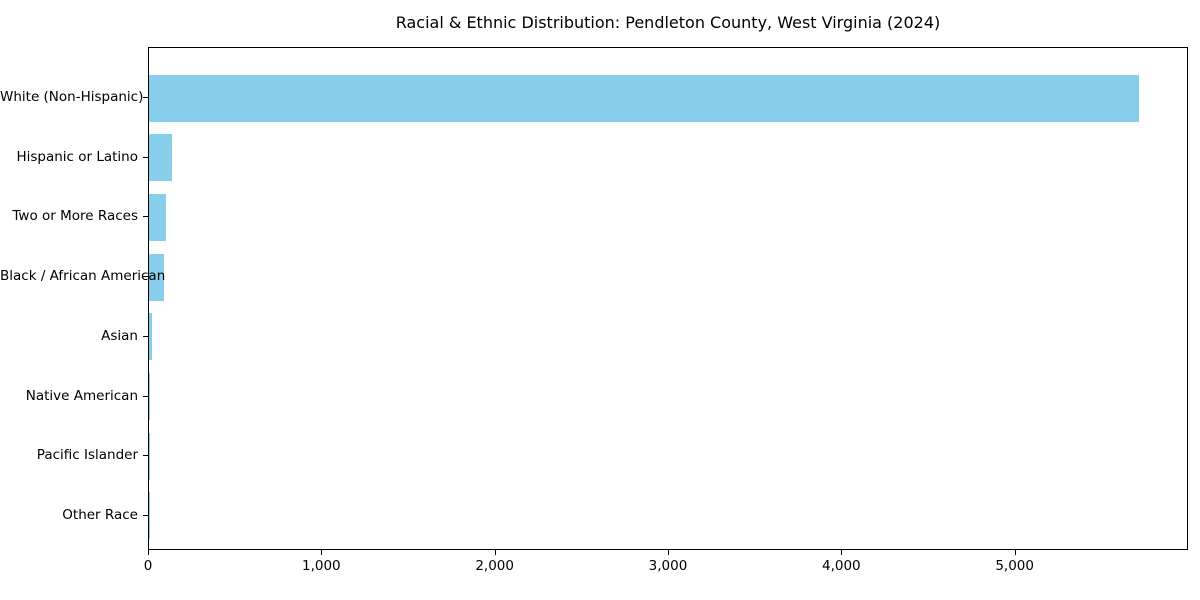 The width and height of the screenshot is (1200, 600). I want to click on y-tick-label: White (Non-Hispanic), so click(72, 97).